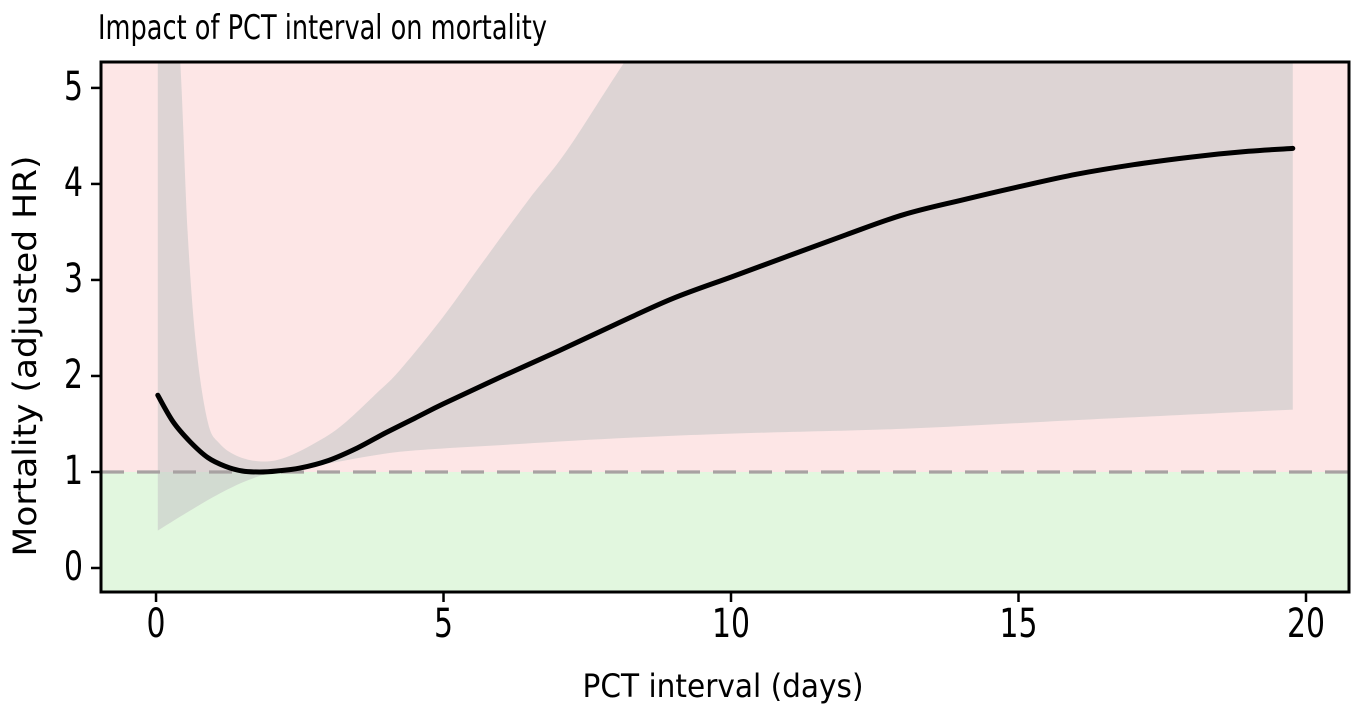 The height and width of the screenshot is (713, 1353). I want to click on x-tick-label: 5, so click(443, 624).